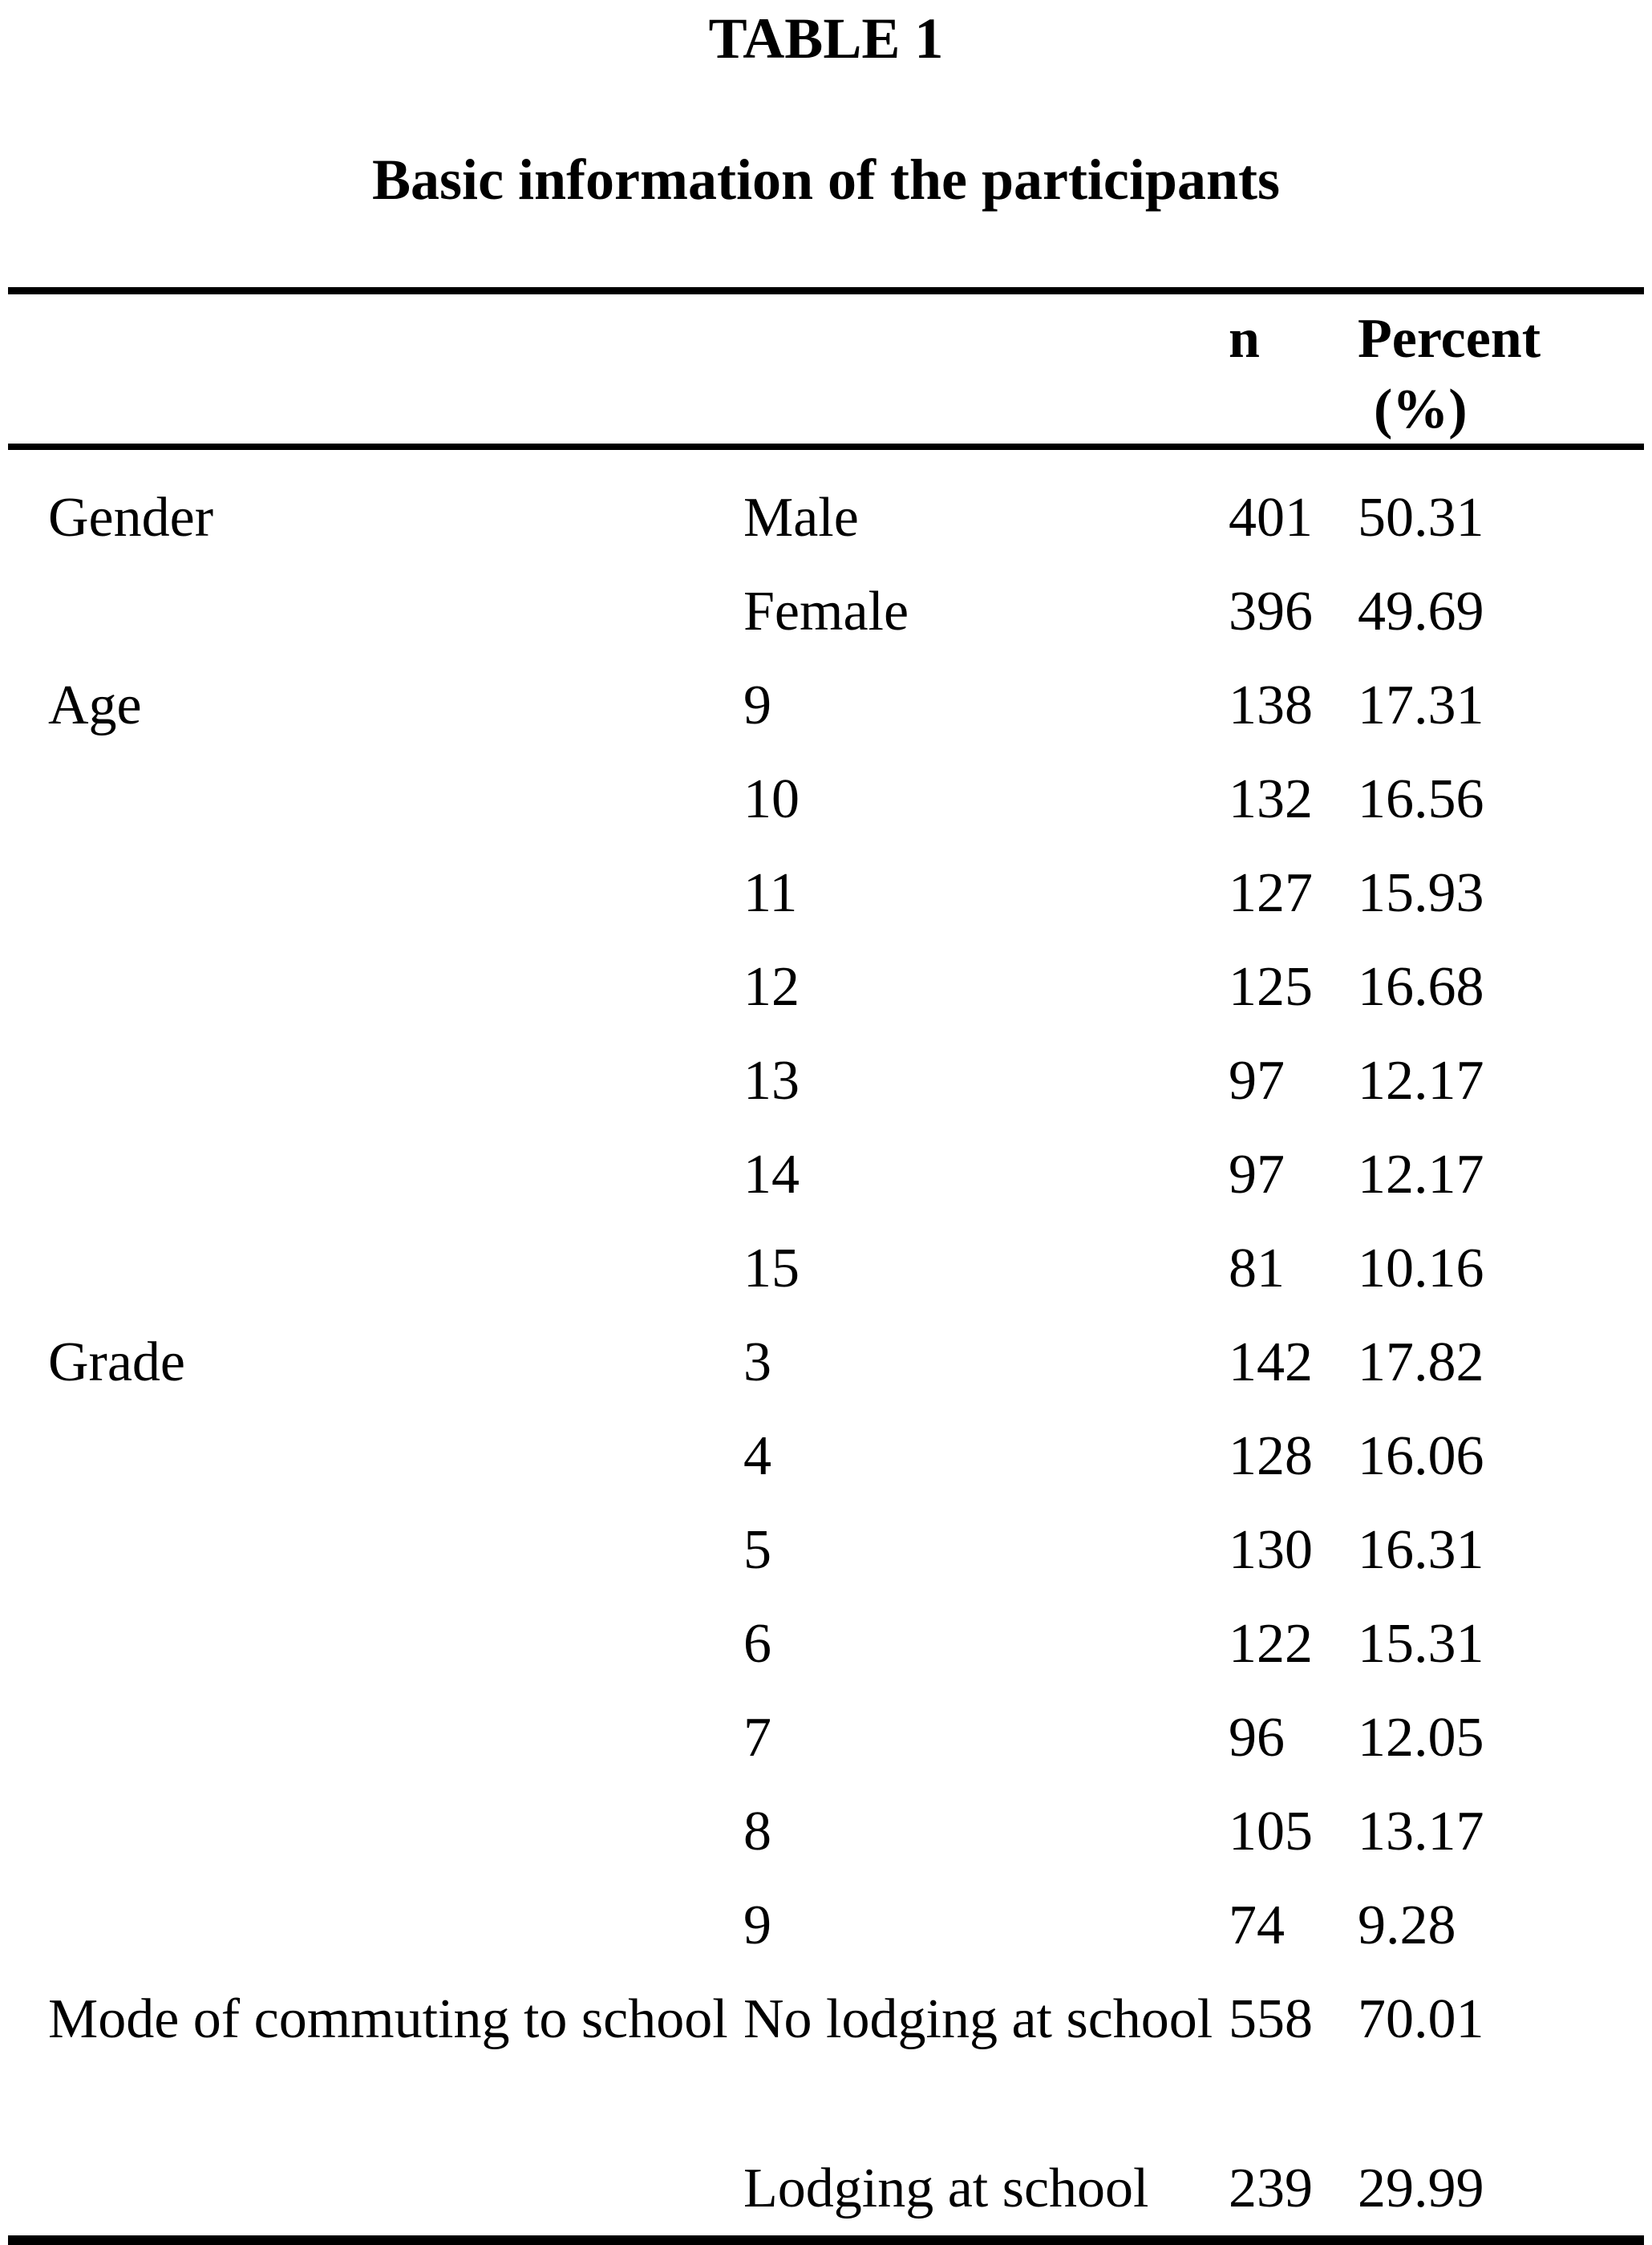 The height and width of the screenshot is (2245, 1652). I want to click on cell-percent: 15.31, so click(1421, 1644).